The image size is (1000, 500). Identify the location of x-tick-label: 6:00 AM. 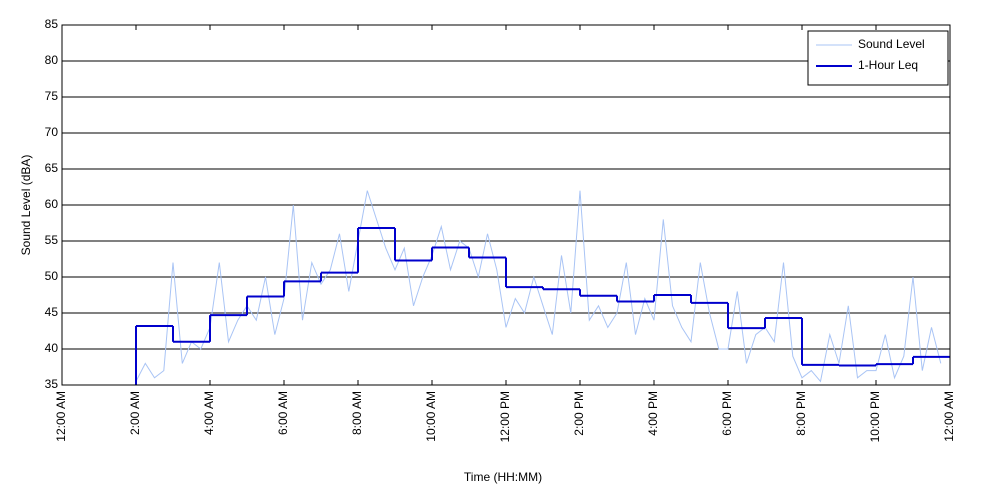
(283, 413).